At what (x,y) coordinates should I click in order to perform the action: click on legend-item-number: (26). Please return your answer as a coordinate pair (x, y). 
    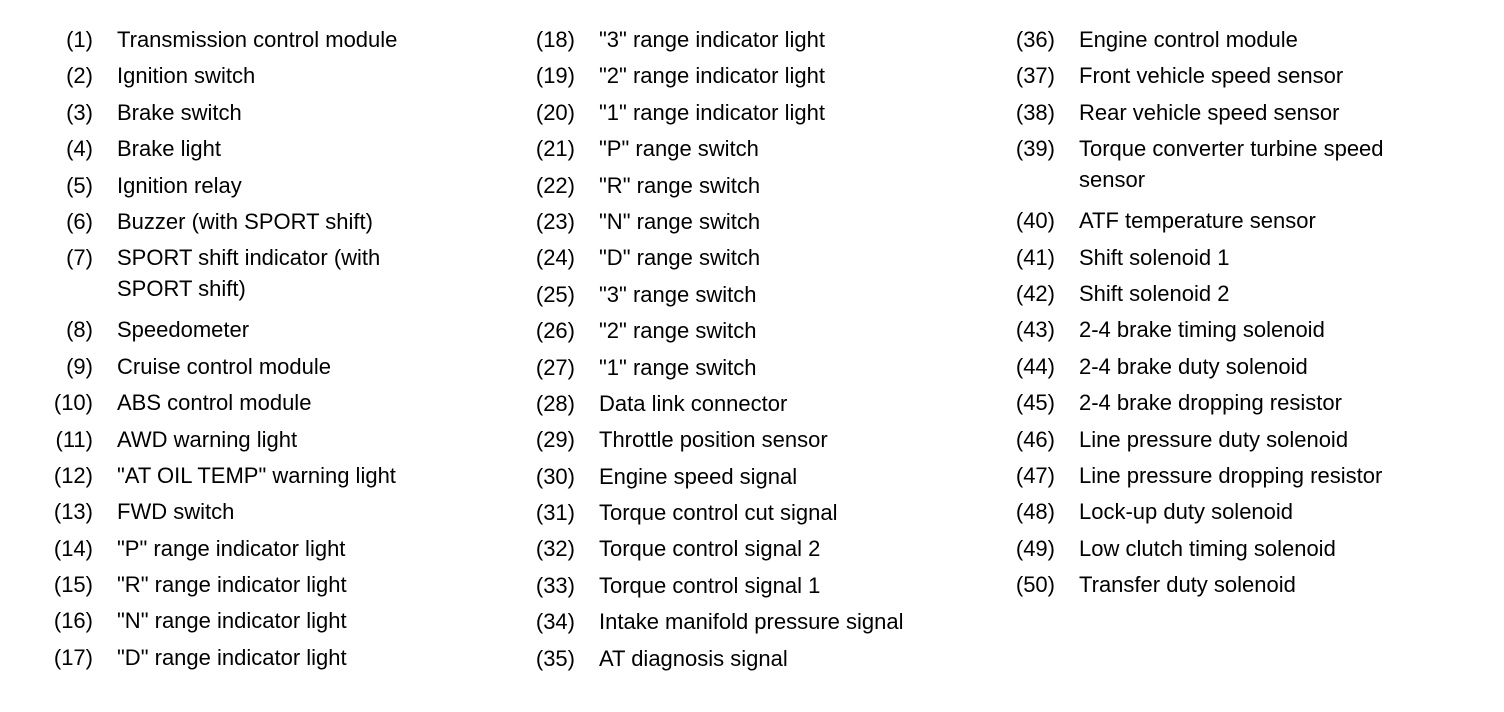
    Looking at the image, I should click on (555, 331).